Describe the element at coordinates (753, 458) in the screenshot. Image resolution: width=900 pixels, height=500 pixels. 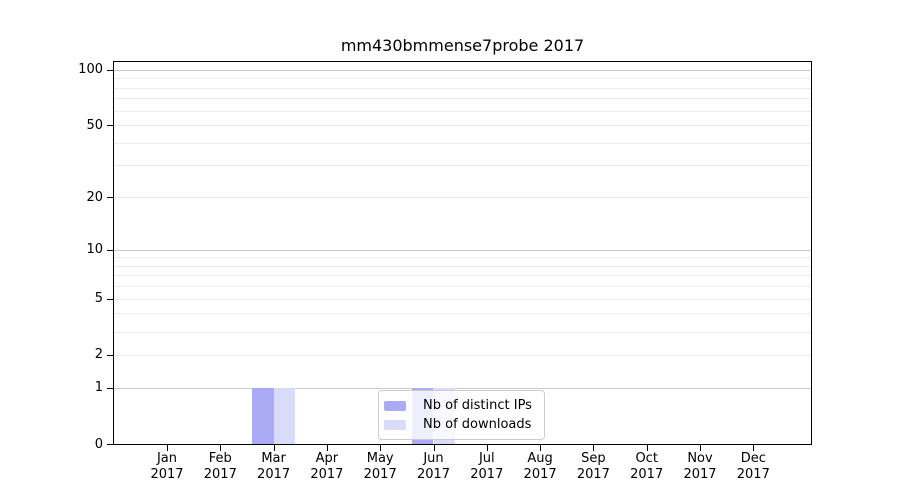
I see `x-tick-month: Dec` at that location.